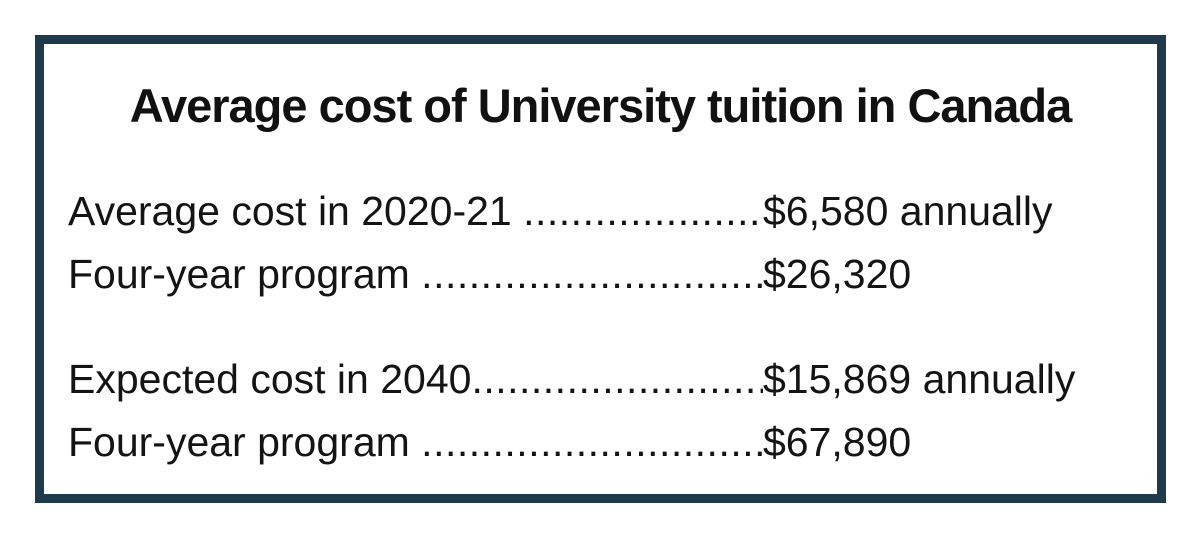  What do you see at coordinates (837, 274) in the screenshot?
I see `row-value: $26,320` at bounding box center [837, 274].